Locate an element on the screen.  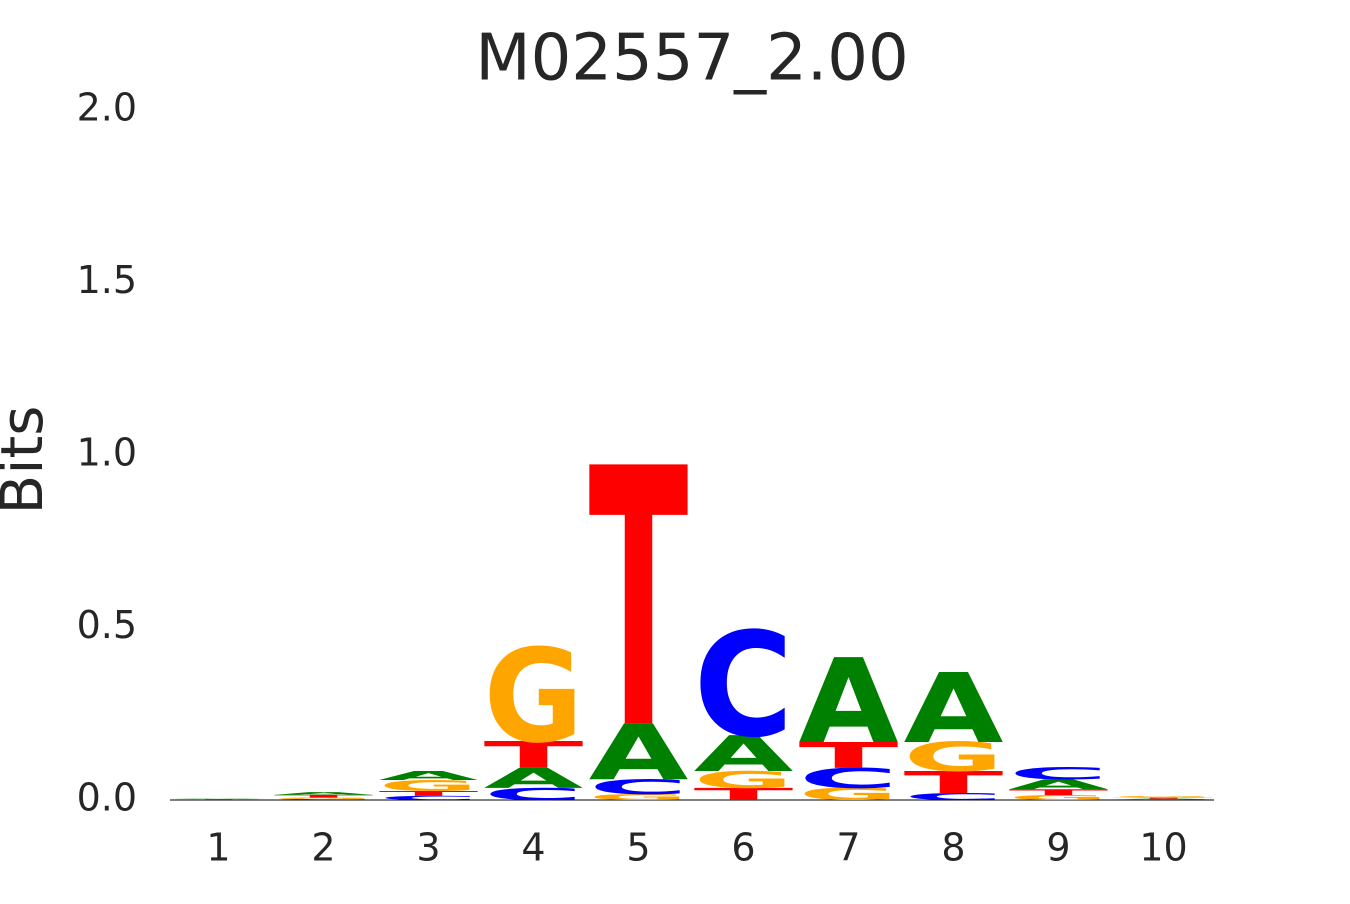
y-tick-label: 0.5 is located at coordinates (107, 625).